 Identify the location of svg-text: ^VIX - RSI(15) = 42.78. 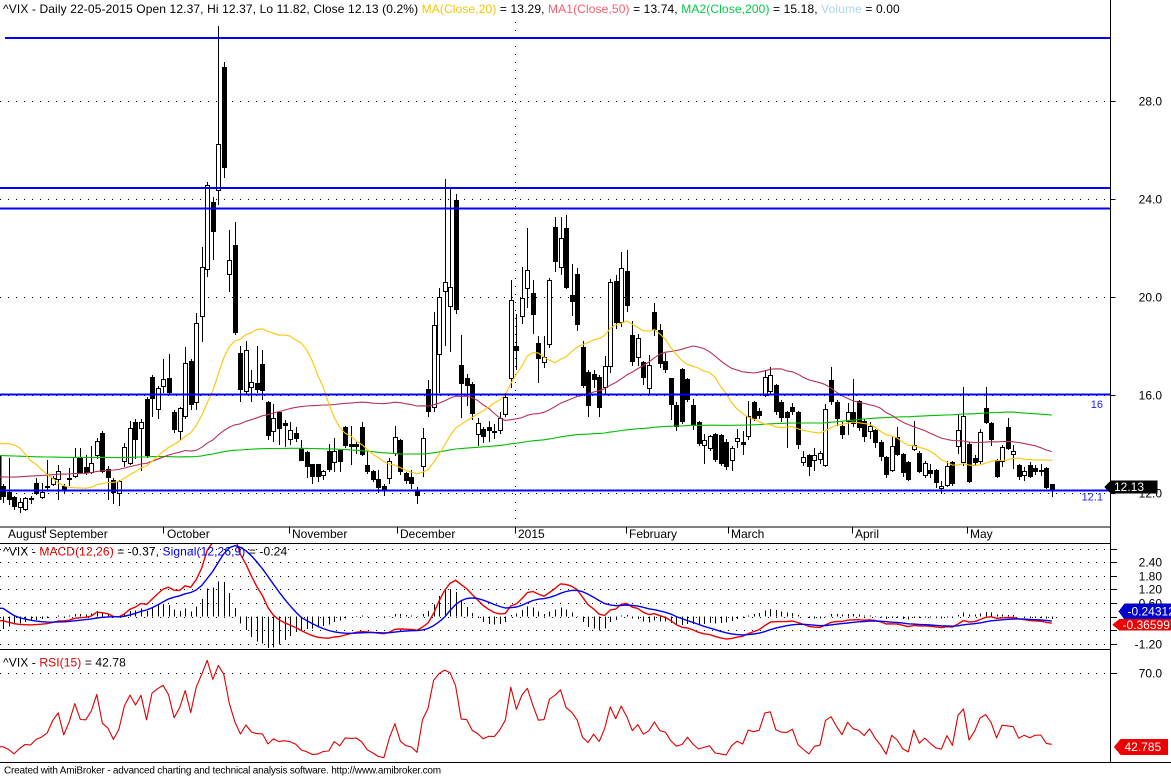
(64, 663).